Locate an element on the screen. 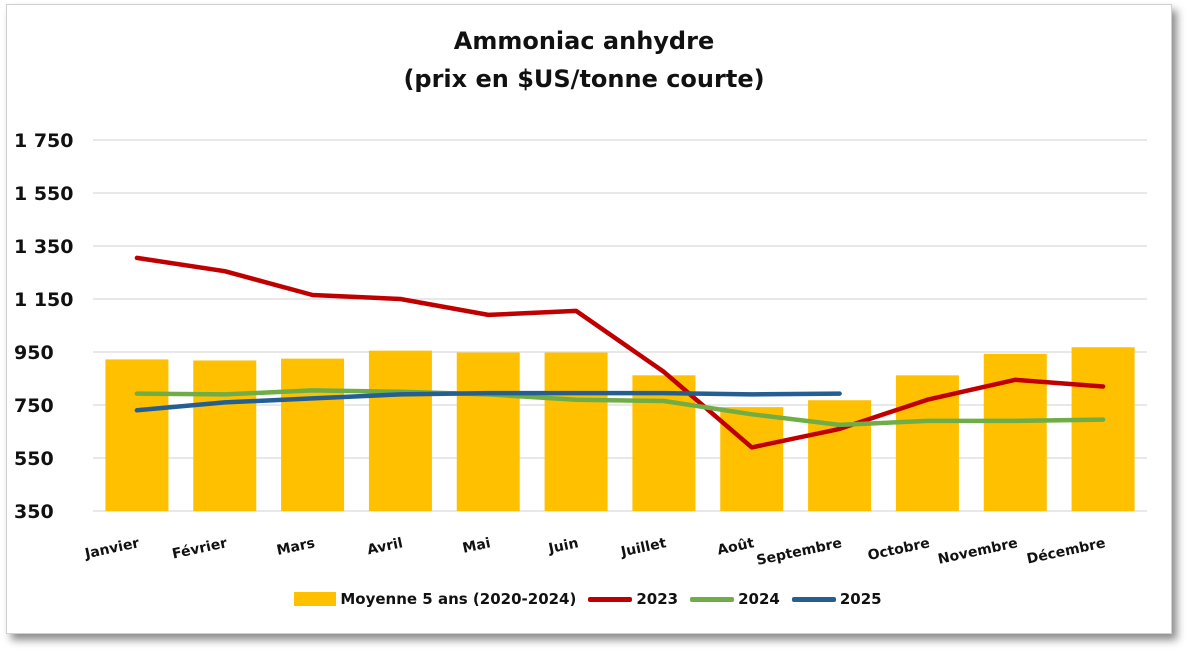 This screenshot has width=1188, height=652. legend-item-2025: 2025 is located at coordinates (836, 599).